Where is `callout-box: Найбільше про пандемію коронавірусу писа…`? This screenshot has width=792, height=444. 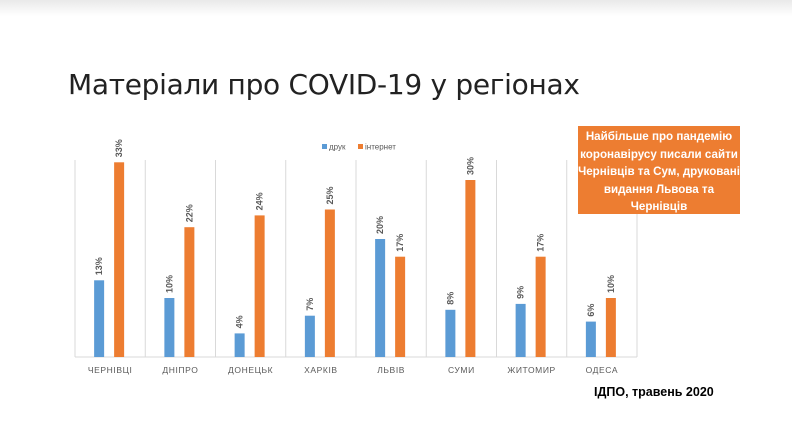 callout-box: Найбільше про пандемію коронавірусу писа… is located at coordinates (659, 170).